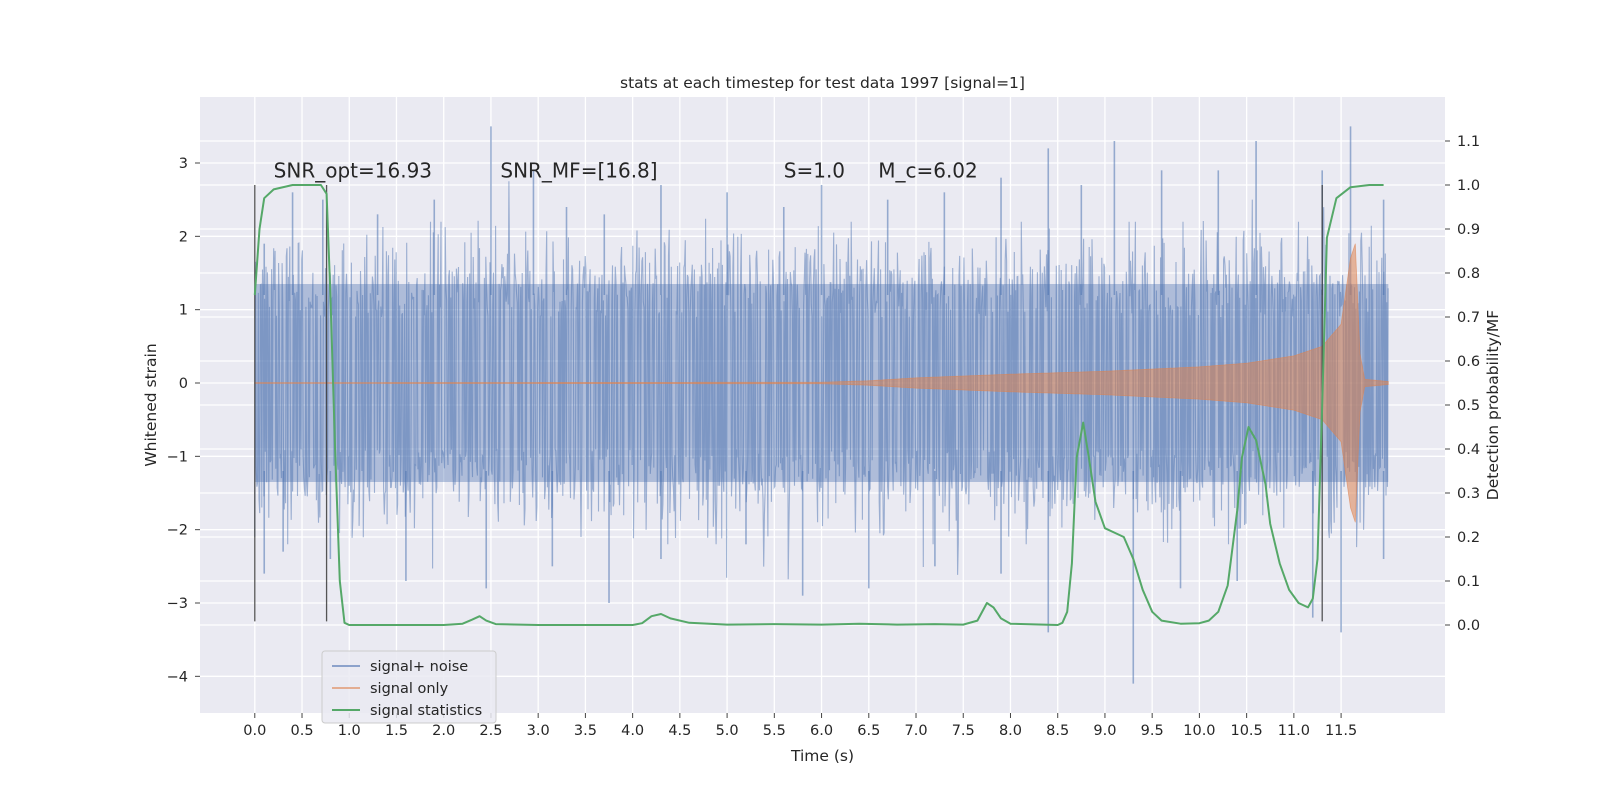 The height and width of the screenshot is (800, 1600). Describe the element at coordinates (1199, 731) in the screenshot. I see `x-tick-label: 10.0` at that location.